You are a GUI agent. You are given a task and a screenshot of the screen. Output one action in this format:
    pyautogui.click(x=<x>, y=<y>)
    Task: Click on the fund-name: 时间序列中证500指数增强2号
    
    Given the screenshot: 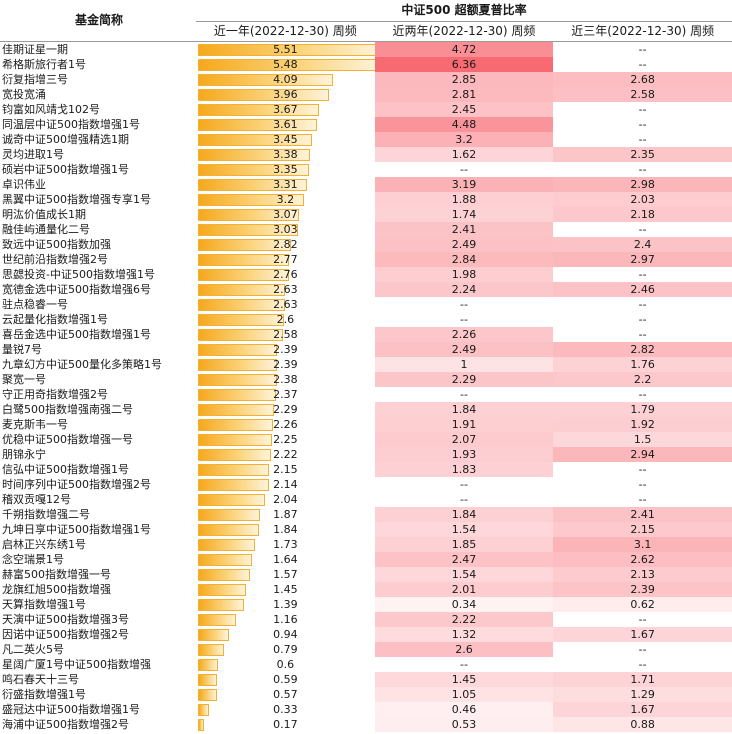 What is the action you would take?
    pyautogui.click(x=76, y=484)
    